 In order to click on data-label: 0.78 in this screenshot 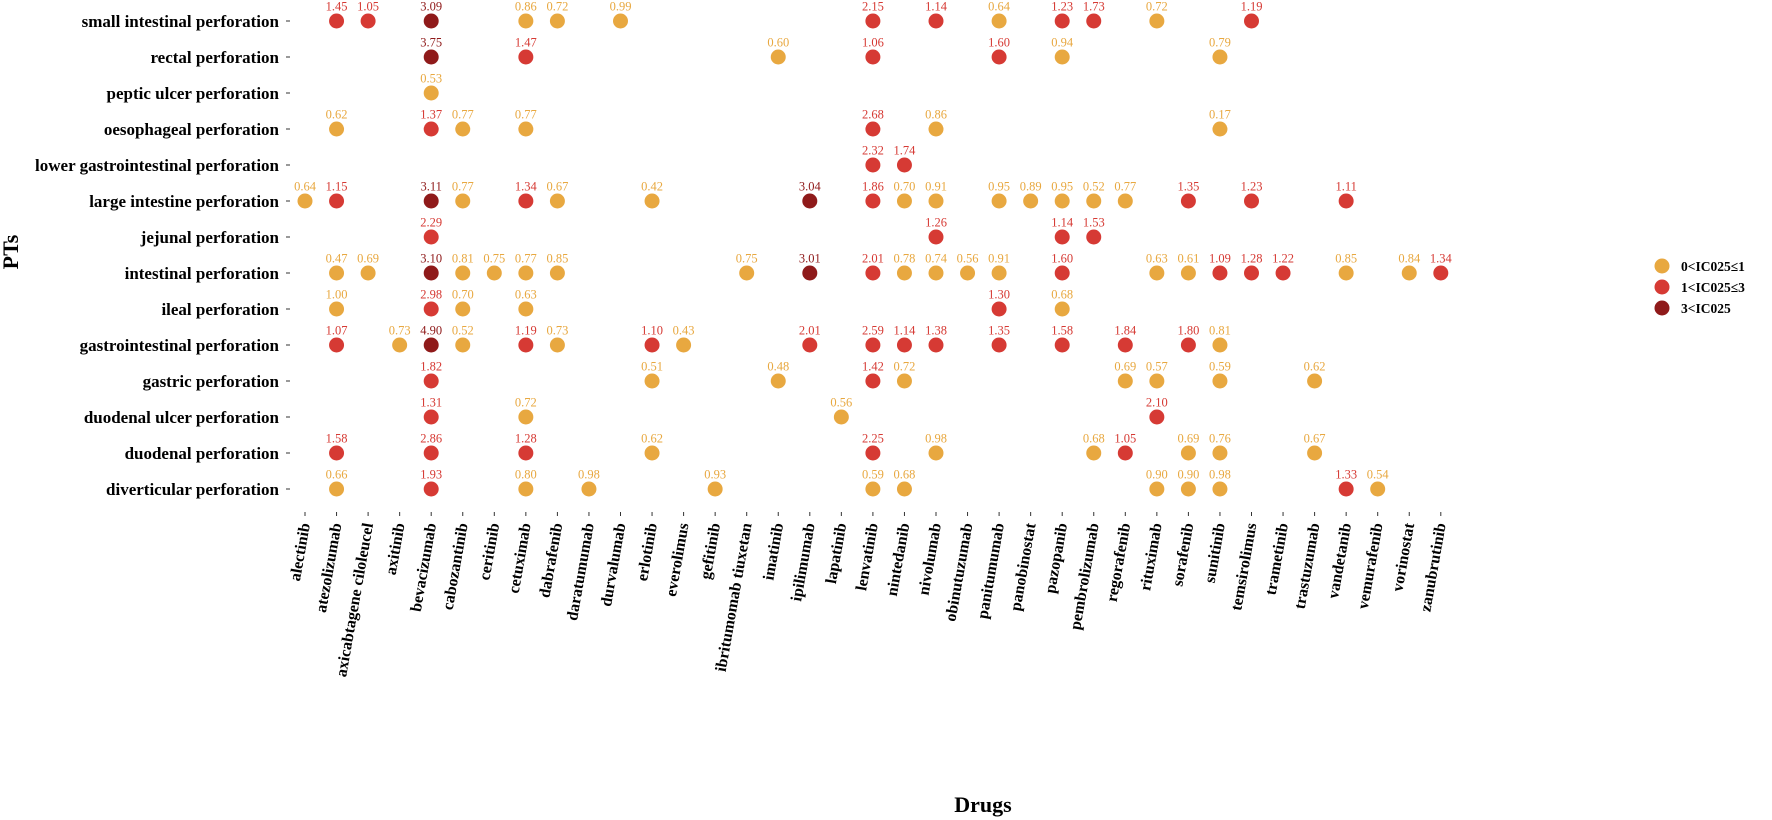, I will do `click(905, 259)`.